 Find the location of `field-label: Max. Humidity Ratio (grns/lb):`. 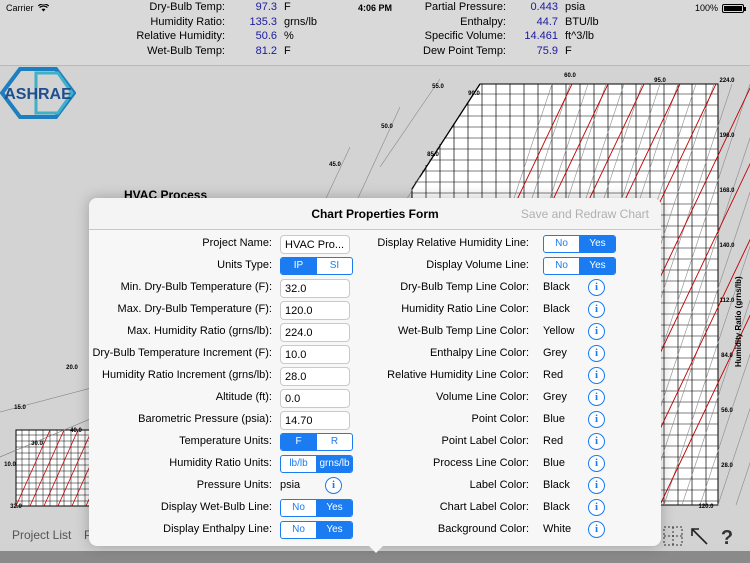

field-label: Max. Humidity Ratio (grns/lb): is located at coordinates (199, 331).